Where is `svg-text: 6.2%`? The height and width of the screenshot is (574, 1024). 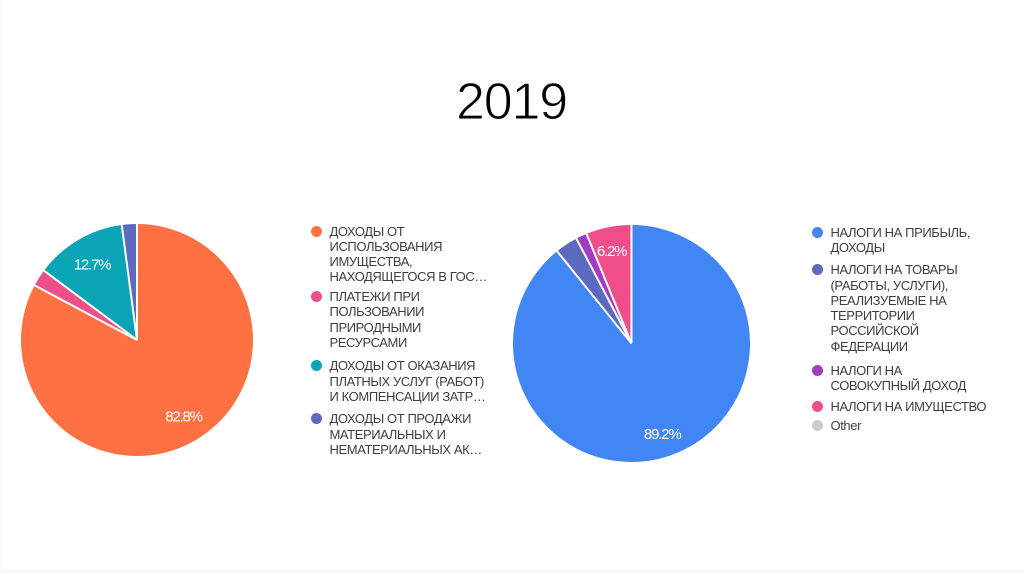 svg-text: 6.2% is located at coordinates (612, 251).